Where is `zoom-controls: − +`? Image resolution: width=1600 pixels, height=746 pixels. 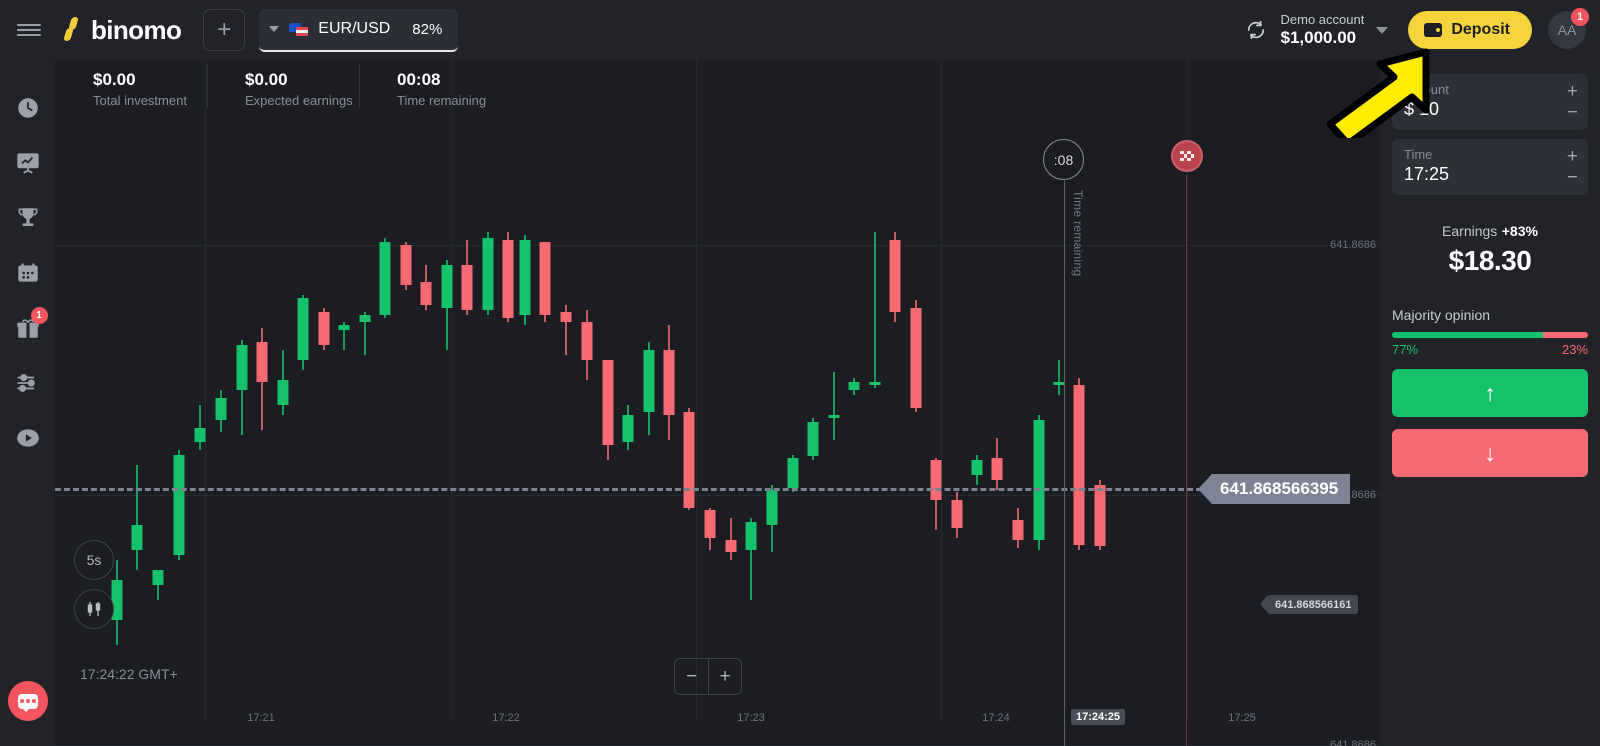 zoom-controls: − + is located at coordinates (708, 676).